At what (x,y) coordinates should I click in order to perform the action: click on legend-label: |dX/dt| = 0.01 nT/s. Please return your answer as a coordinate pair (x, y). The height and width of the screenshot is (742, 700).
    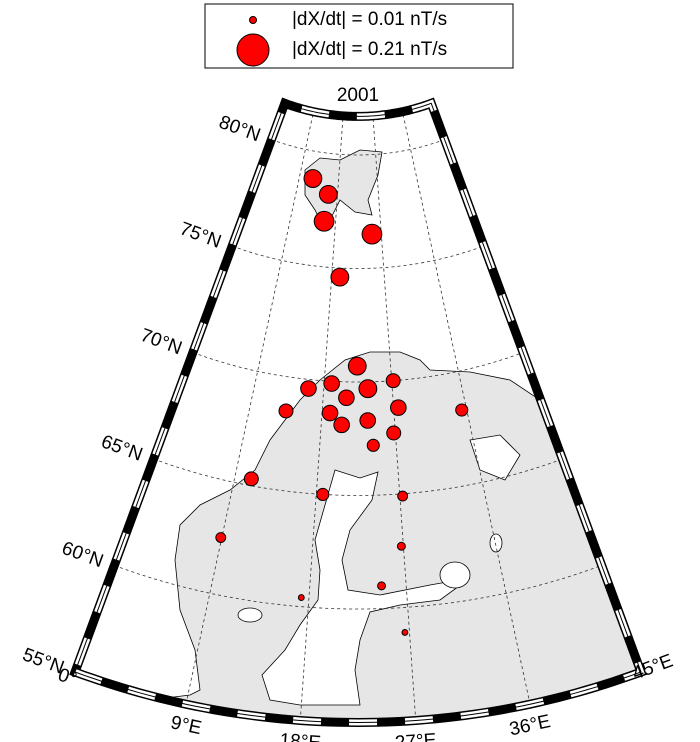
    Looking at the image, I should click on (369, 19).